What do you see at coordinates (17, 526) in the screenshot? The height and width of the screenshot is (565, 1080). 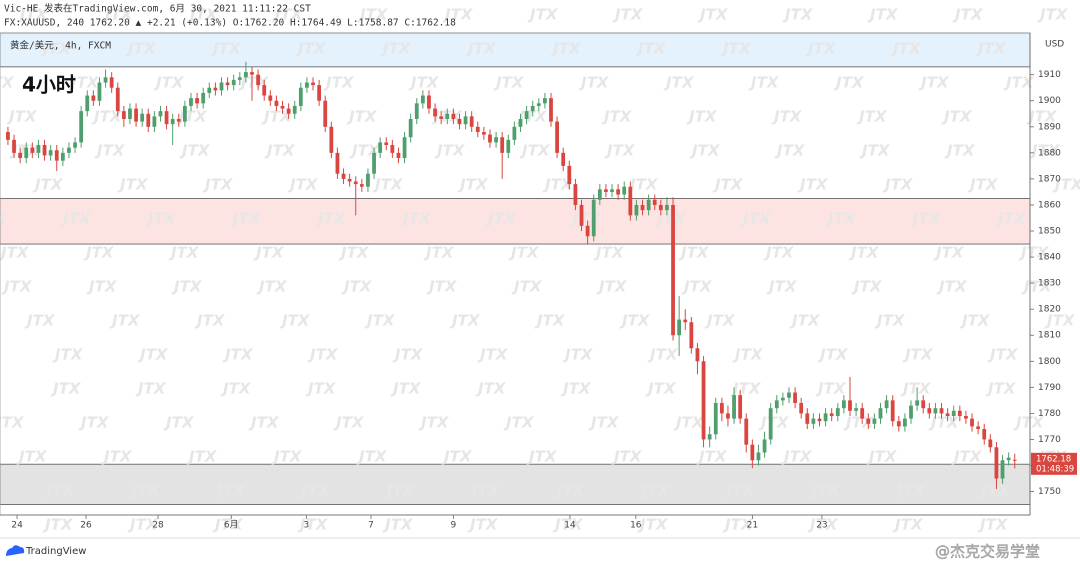 I see `x-tick-label: 24` at bounding box center [17, 526].